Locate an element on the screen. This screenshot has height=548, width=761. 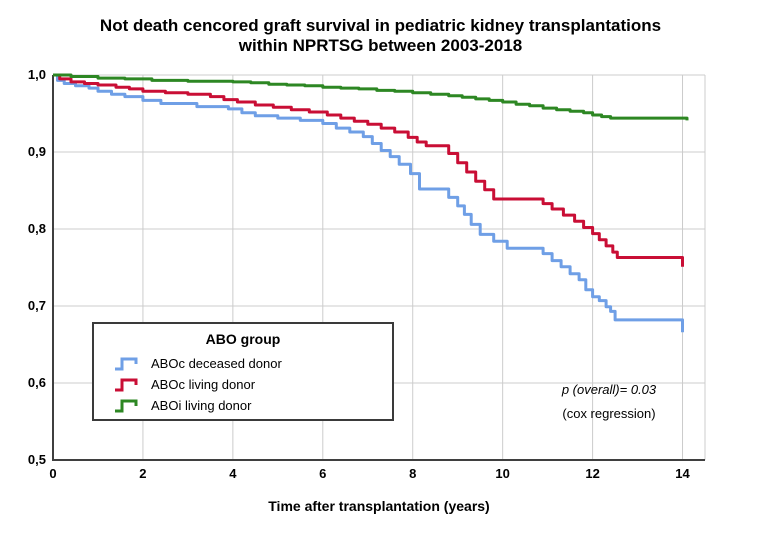
cox-regression-text: (cox regression) is located at coordinates (609, 413).